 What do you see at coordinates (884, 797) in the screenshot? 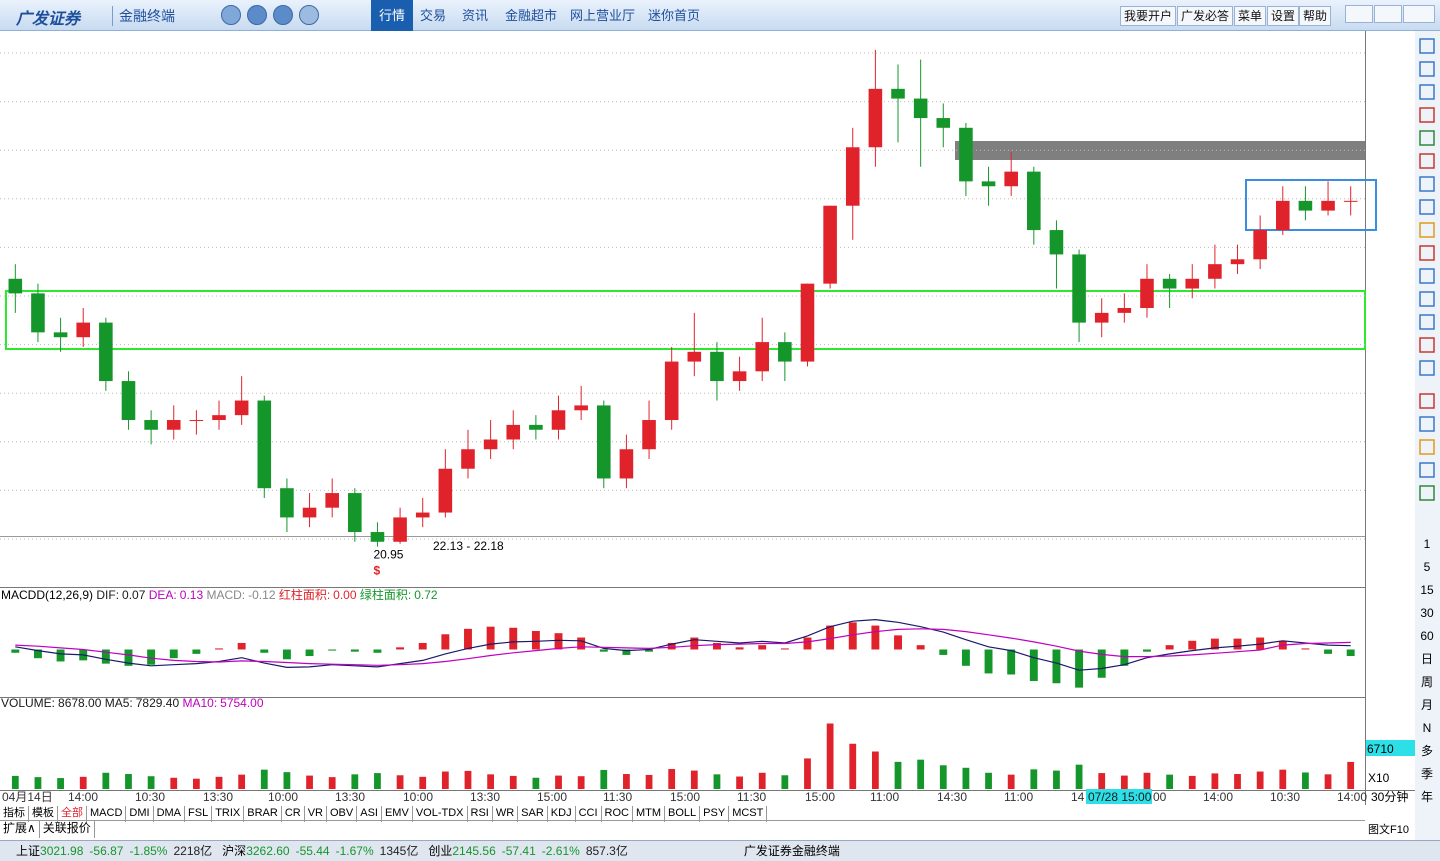
I see `x-label: 11:00` at bounding box center [884, 797].